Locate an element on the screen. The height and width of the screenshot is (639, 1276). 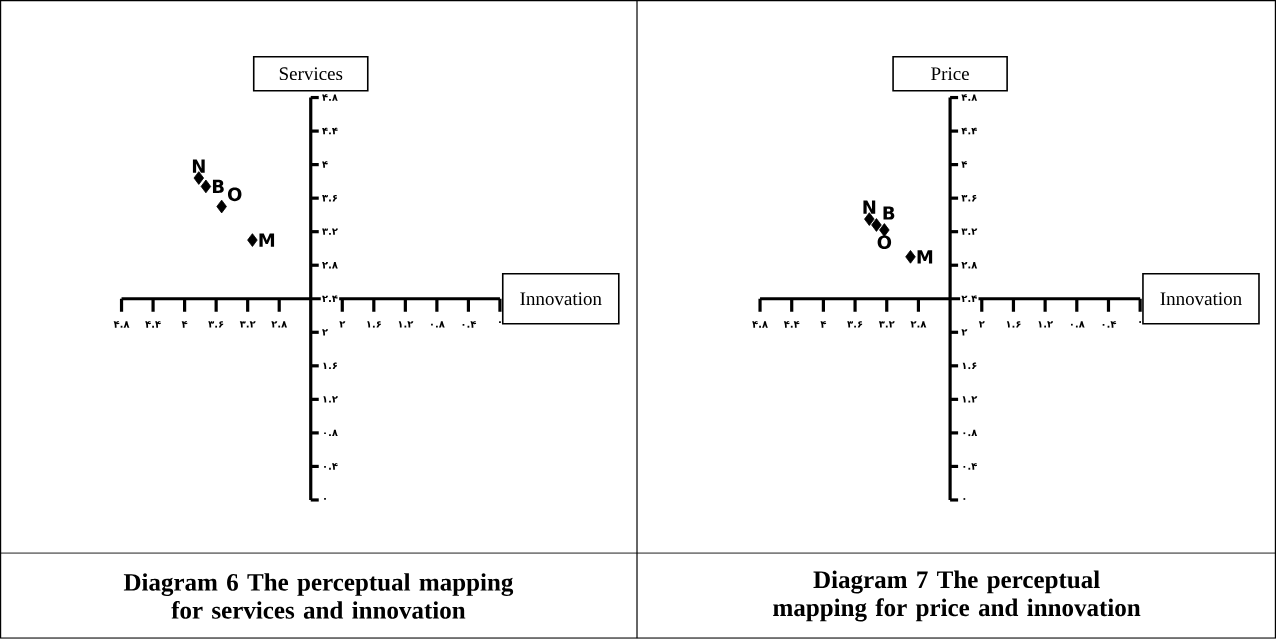
y-axis-title: Services is located at coordinates (311, 74).